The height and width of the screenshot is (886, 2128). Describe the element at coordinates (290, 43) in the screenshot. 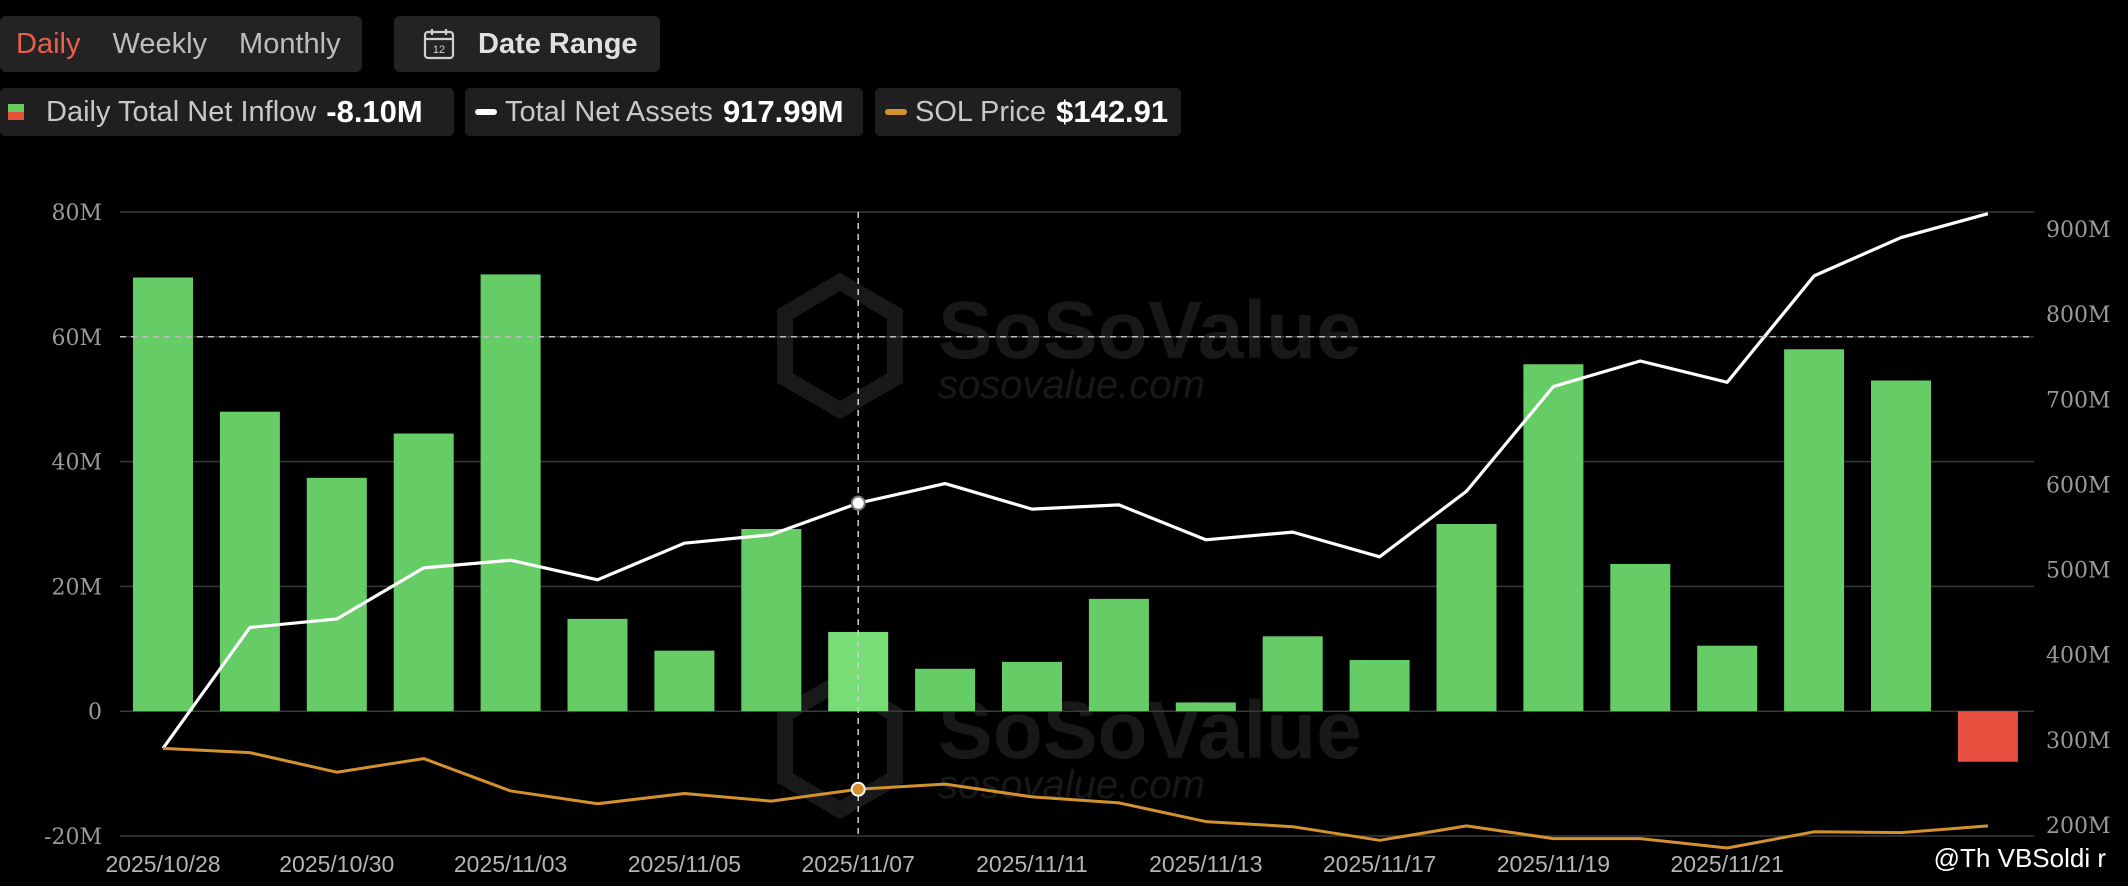

I see `tab-monthly: Monthly` at that location.